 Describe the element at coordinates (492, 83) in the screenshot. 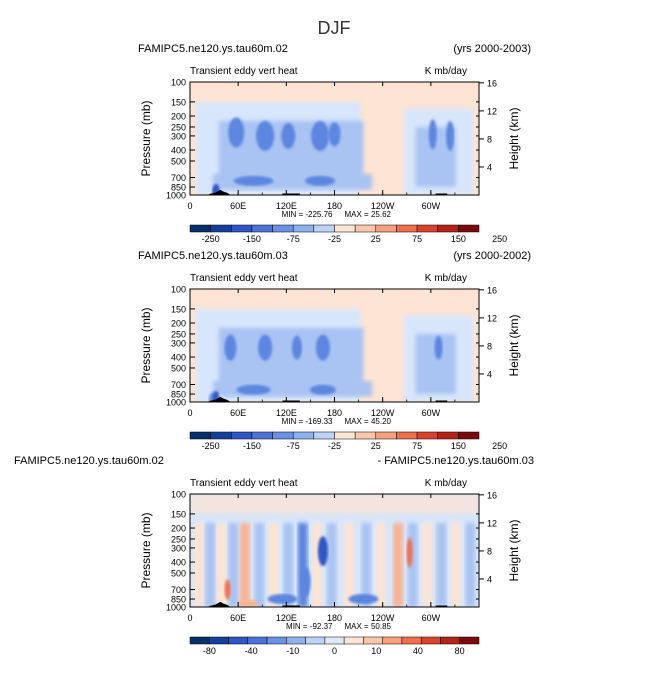

I see `height-tick-label: 16` at that location.